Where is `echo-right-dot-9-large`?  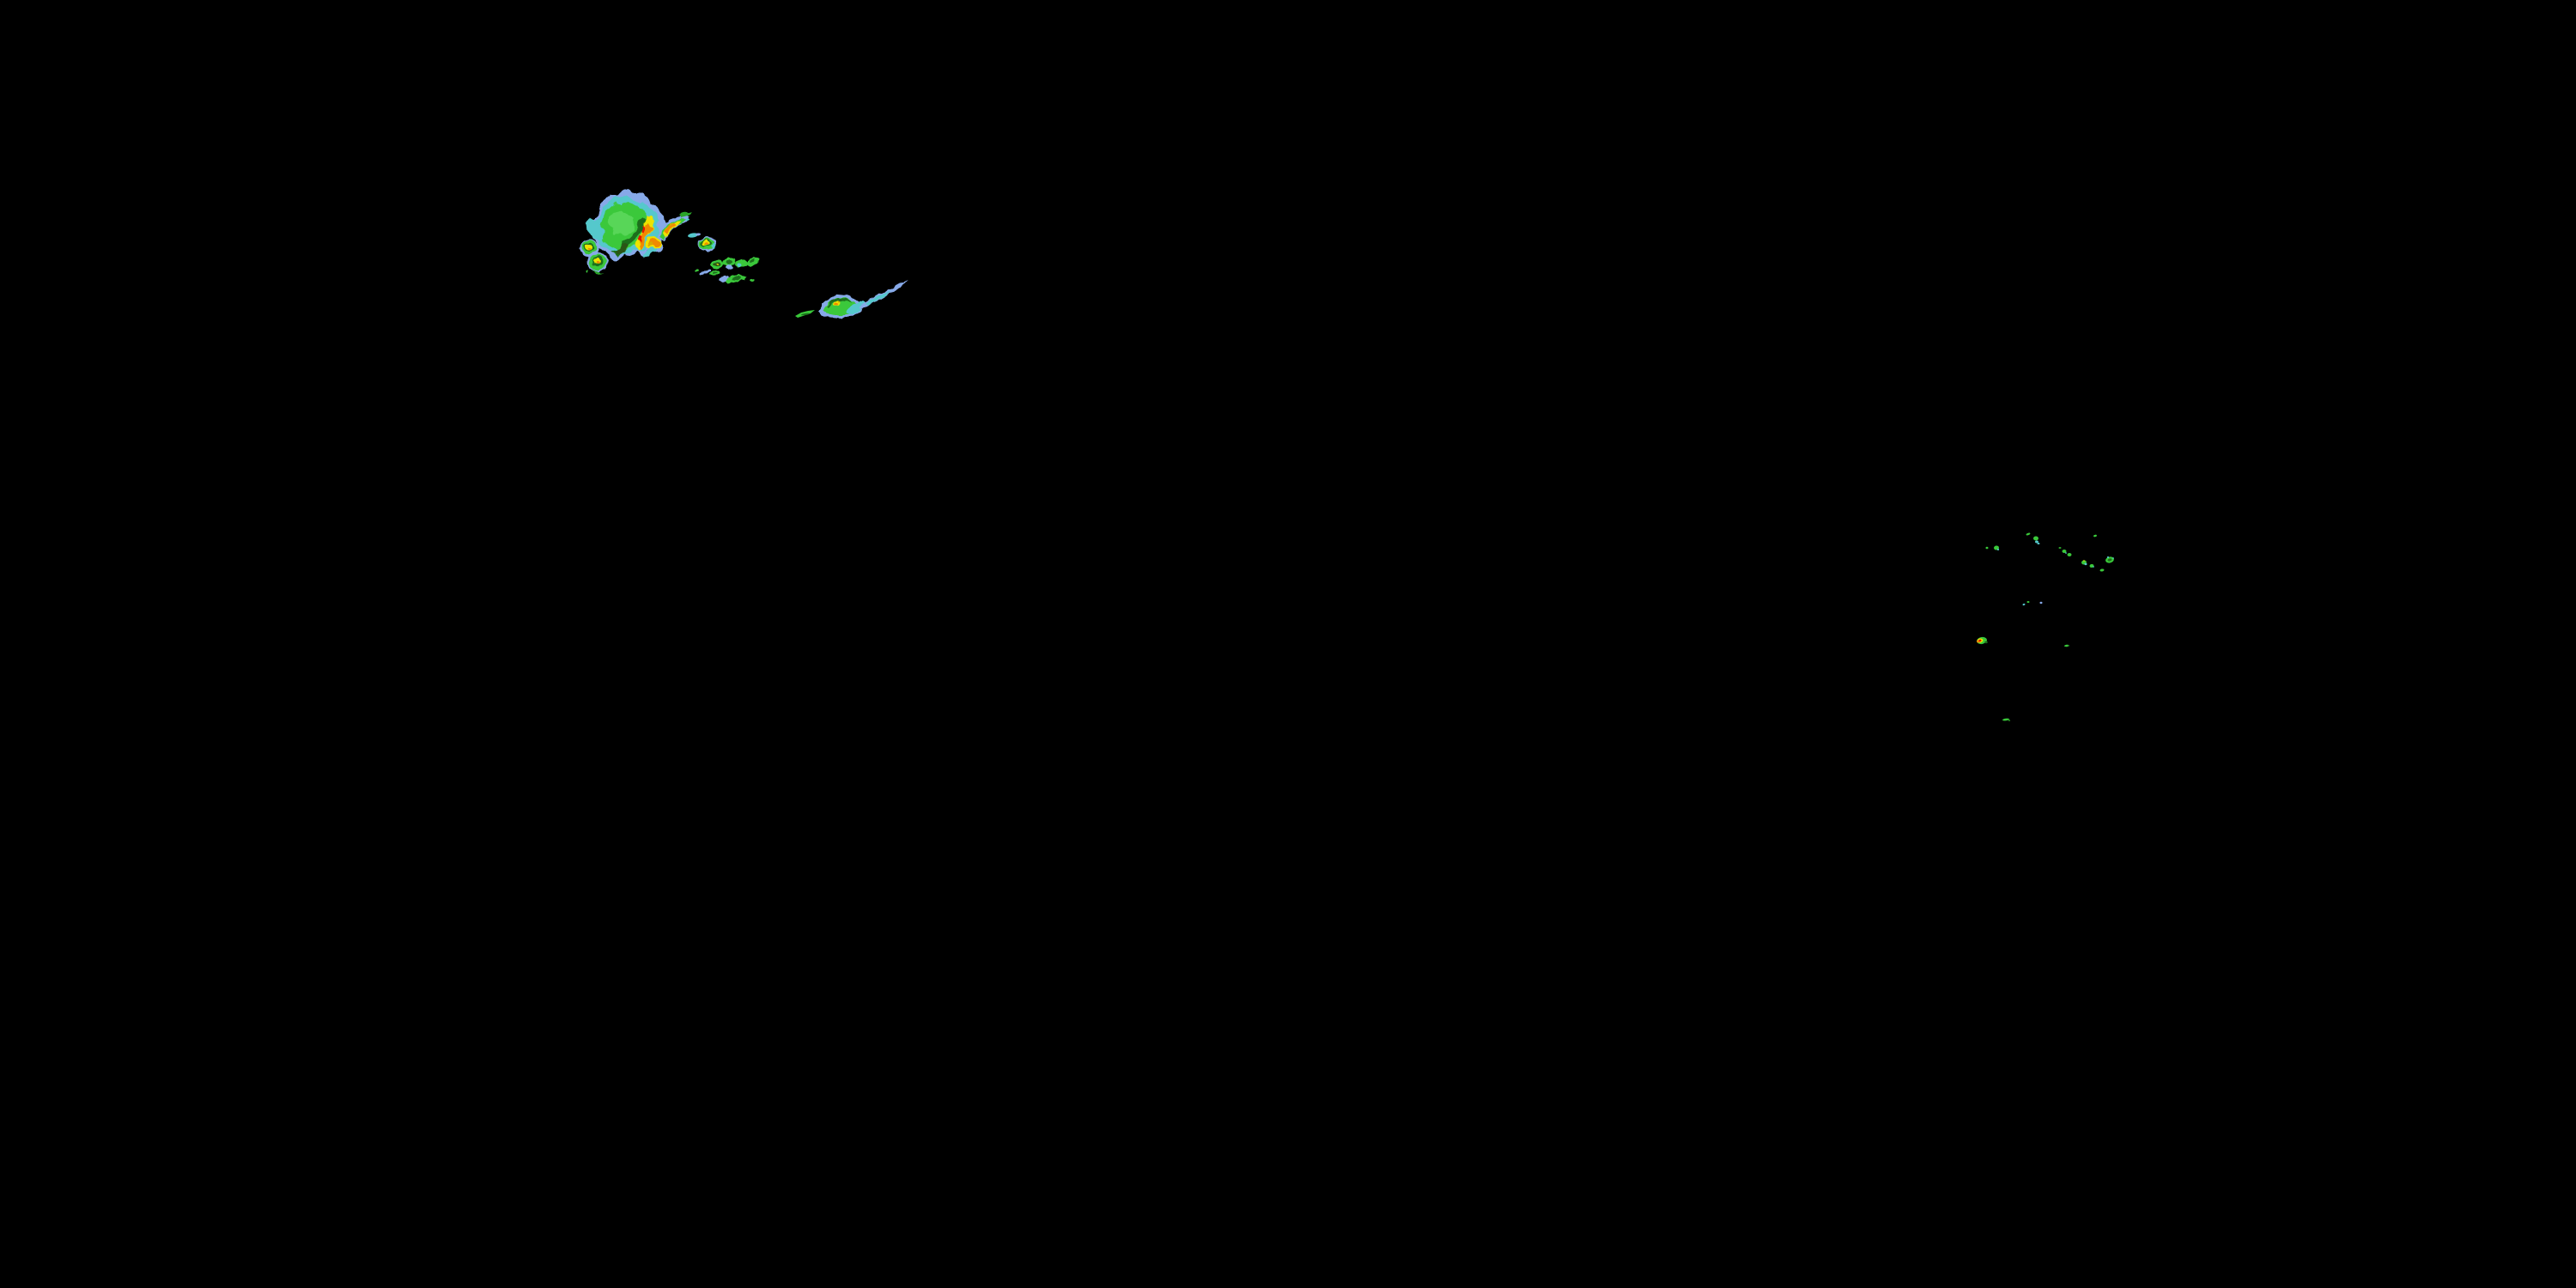
echo-right-dot-9-large is located at coordinates (2109, 559).